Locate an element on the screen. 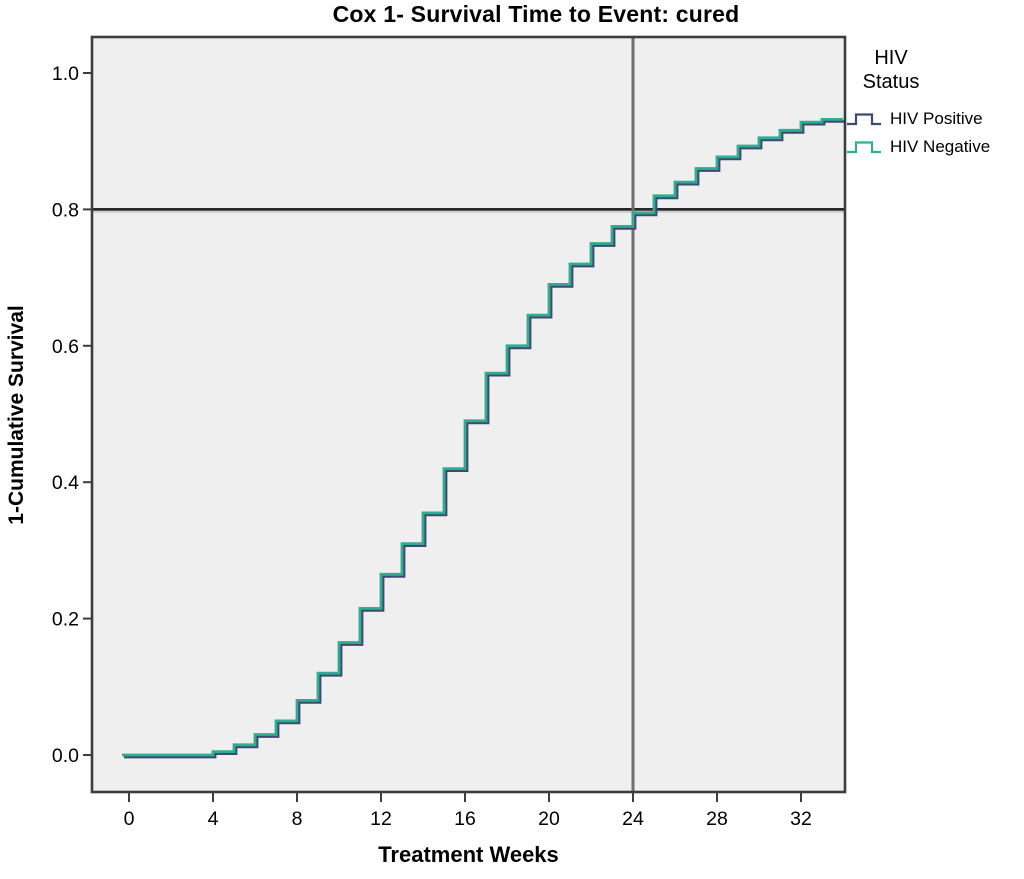  y-tick-label: 0.0 is located at coordinates (65, 756).